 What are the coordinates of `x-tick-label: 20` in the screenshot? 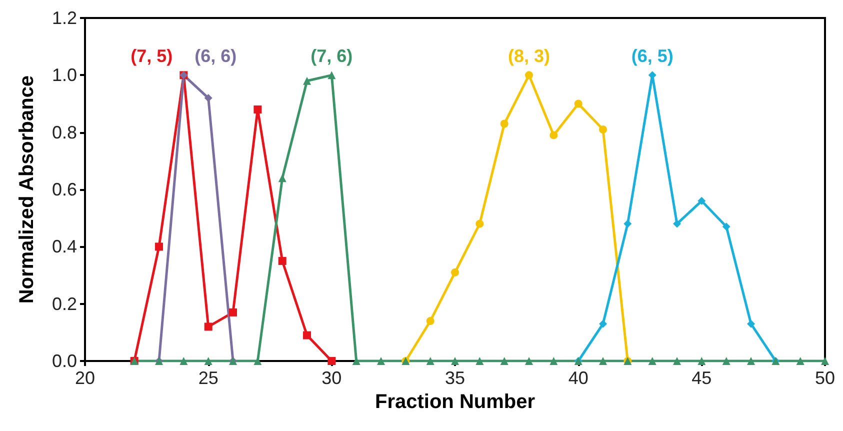 It's located at (85, 378).